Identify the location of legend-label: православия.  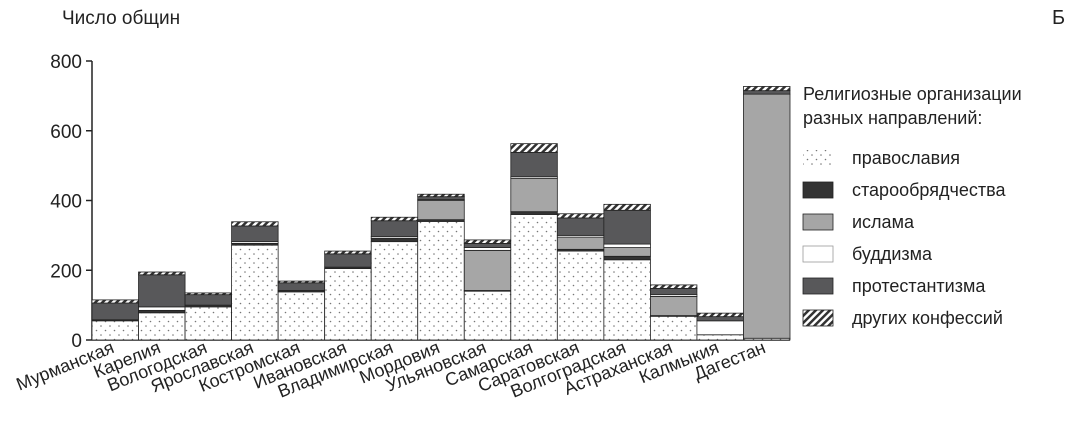
(906, 158).